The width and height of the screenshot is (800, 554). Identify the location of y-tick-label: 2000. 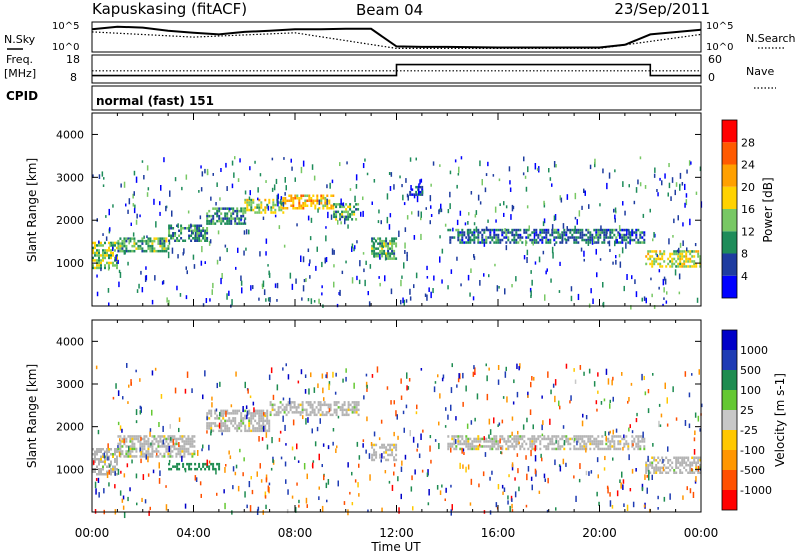
(70, 220).